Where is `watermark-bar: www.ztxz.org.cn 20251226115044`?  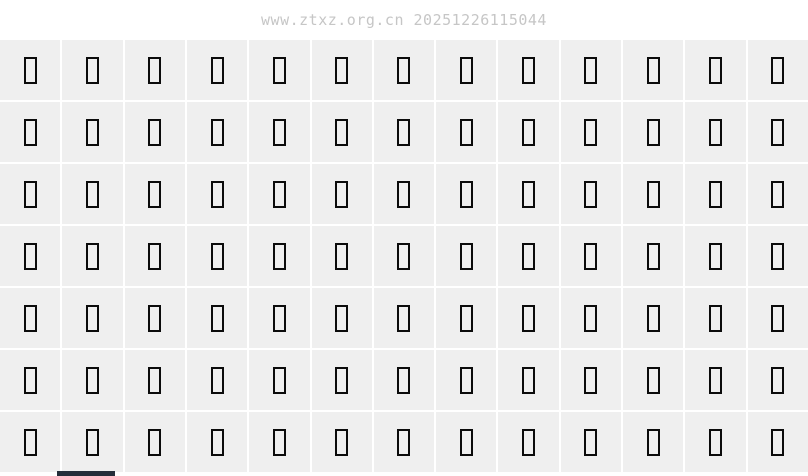 watermark-bar: www.ztxz.org.cn 20251226115044 is located at coordinates (404, 20).